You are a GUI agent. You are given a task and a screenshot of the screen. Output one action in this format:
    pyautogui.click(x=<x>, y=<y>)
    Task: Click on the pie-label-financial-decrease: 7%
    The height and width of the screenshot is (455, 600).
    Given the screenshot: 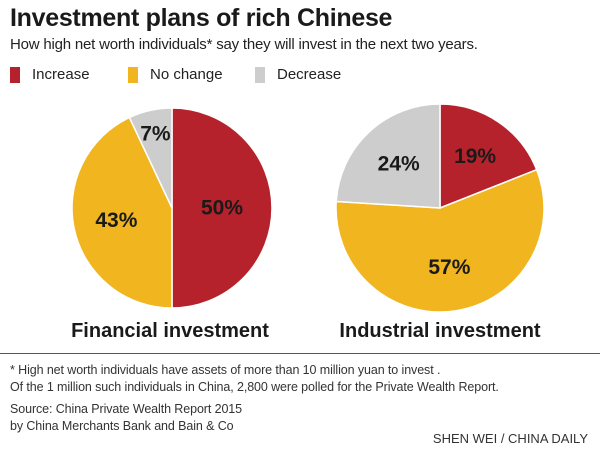 What is the action you would take?
    pyautogui.click(x=155, y=133)
    